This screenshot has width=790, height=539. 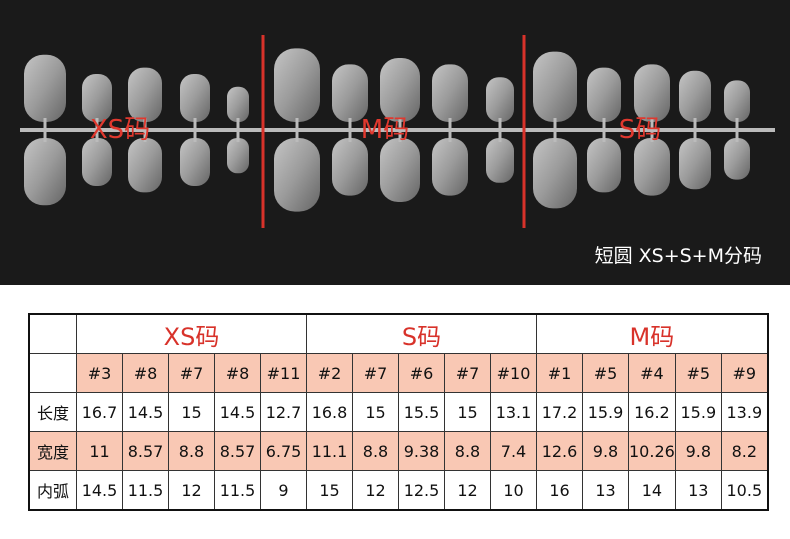 I want to click on value-cell: 10.26, so click(x=652, y=451).